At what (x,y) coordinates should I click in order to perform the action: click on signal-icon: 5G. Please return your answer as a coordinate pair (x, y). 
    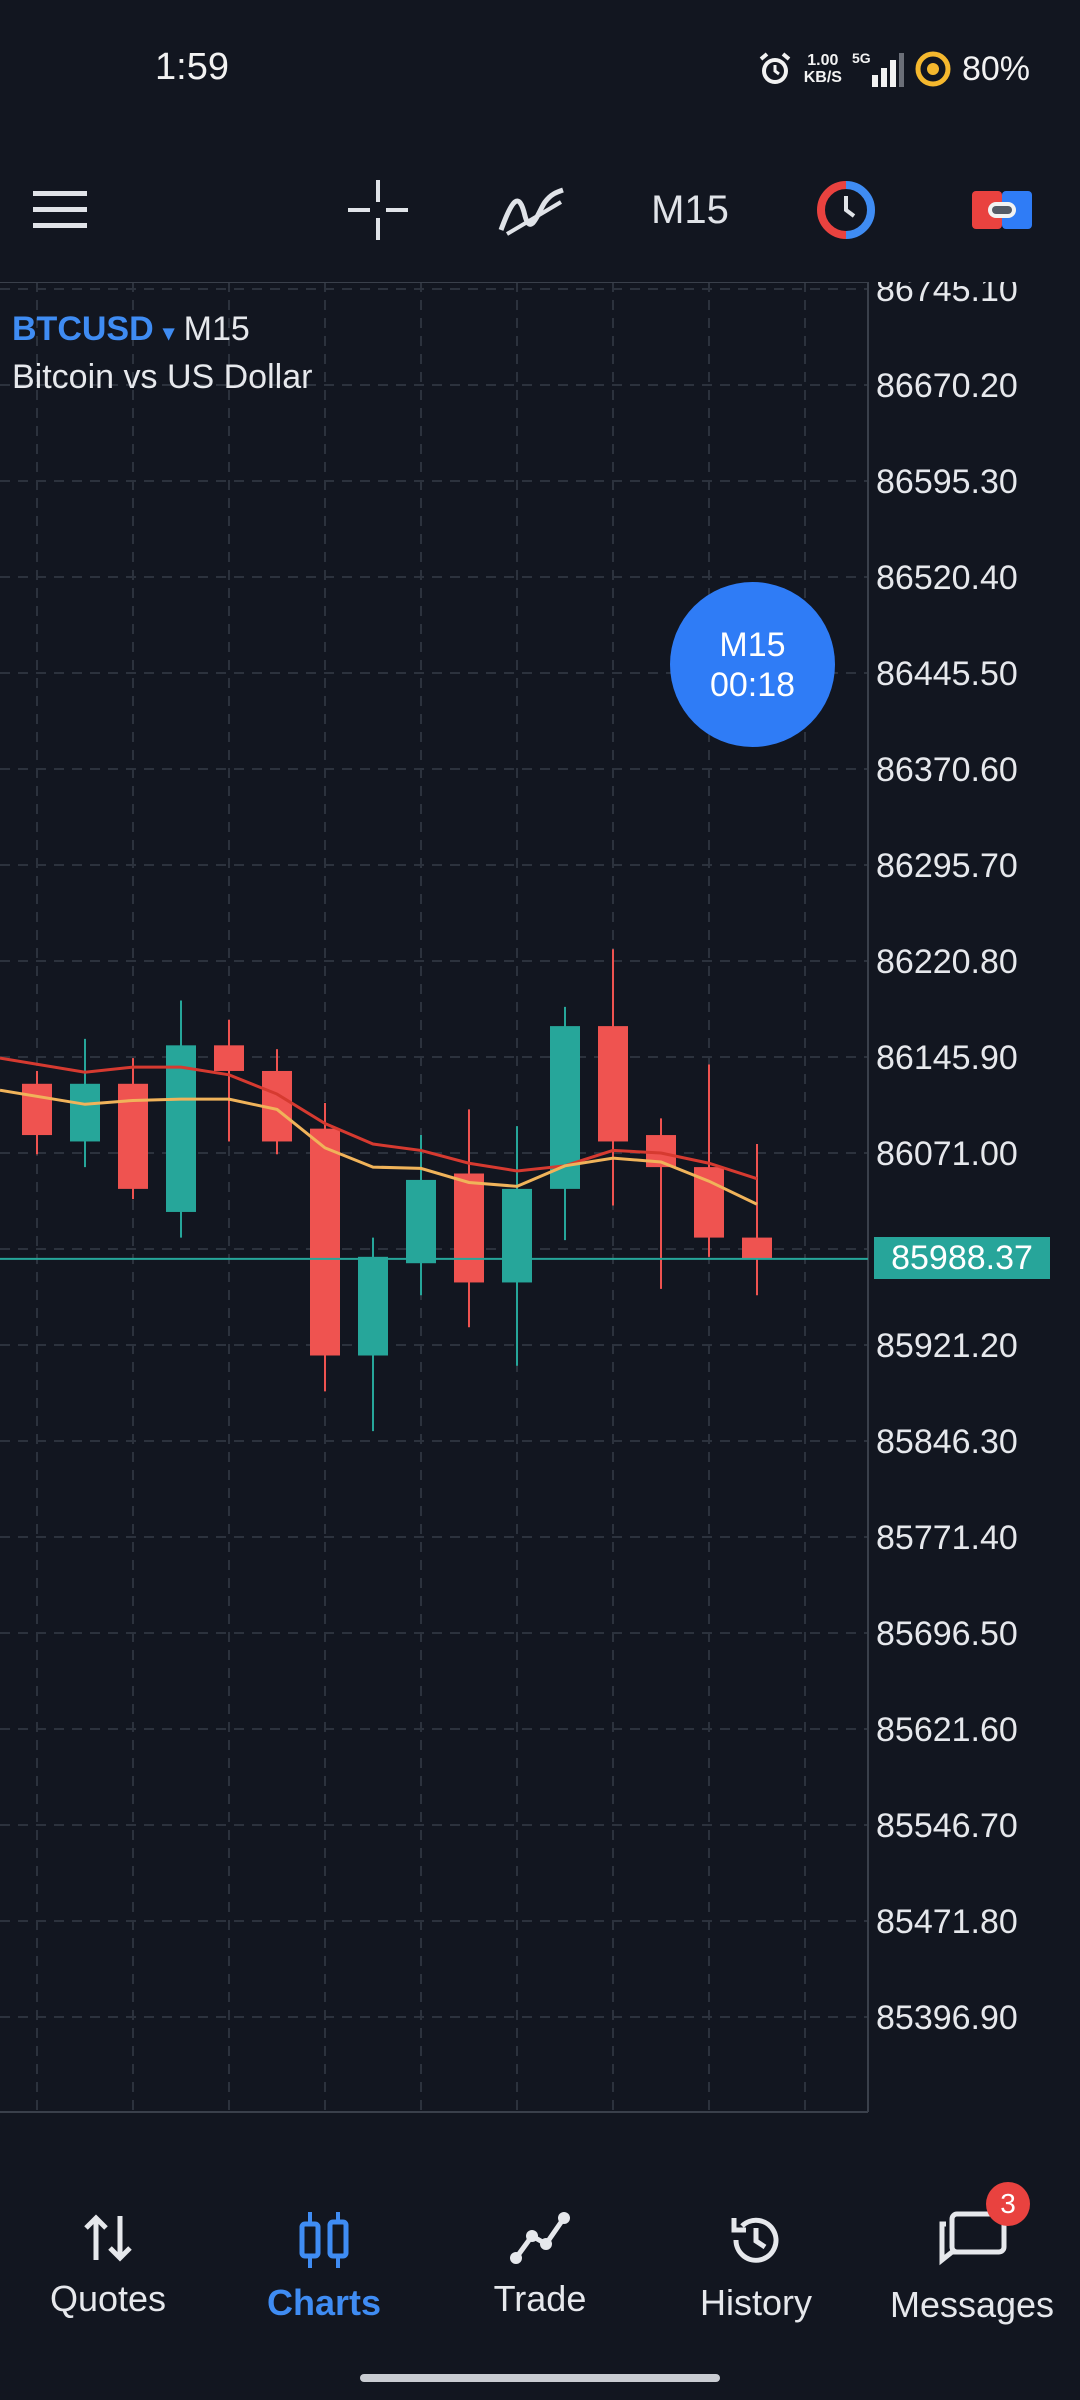
    Looking at the image, I should click on (878, 68).